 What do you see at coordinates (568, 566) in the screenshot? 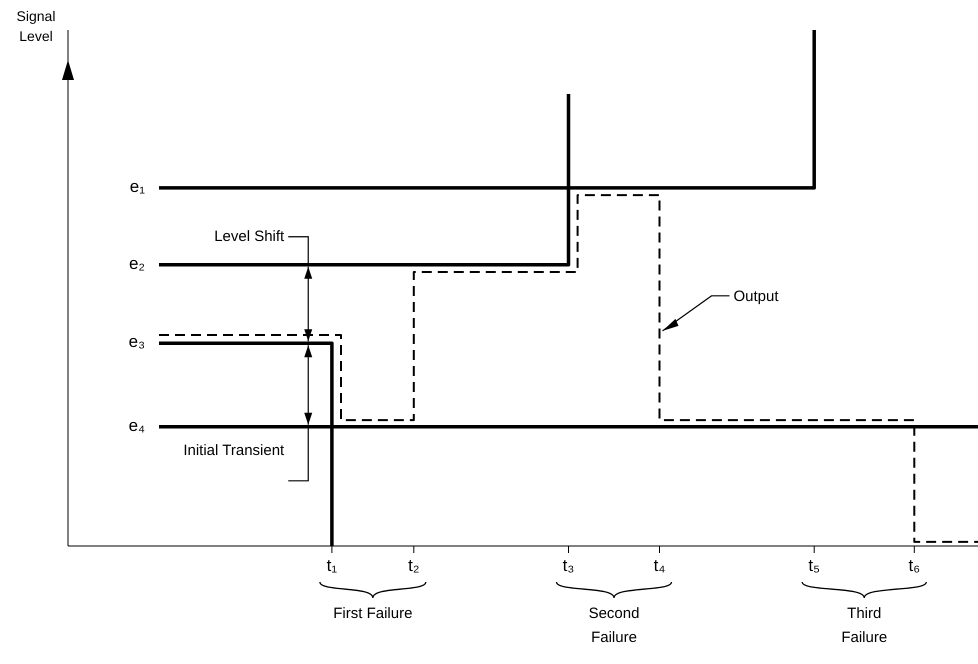
I see `x-tick-label: t₃` at bounding box center [568, 566].